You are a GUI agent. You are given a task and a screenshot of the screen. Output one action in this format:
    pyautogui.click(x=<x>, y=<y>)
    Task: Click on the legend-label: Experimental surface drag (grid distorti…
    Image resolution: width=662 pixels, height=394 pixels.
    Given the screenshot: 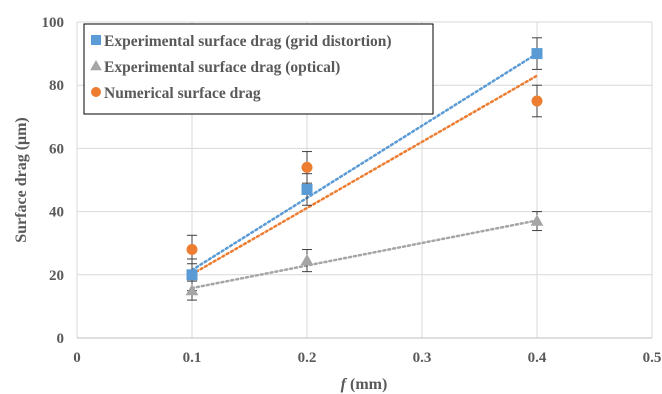 What is the action you would take?
    pyautogui.click(x=248, y=41)
    